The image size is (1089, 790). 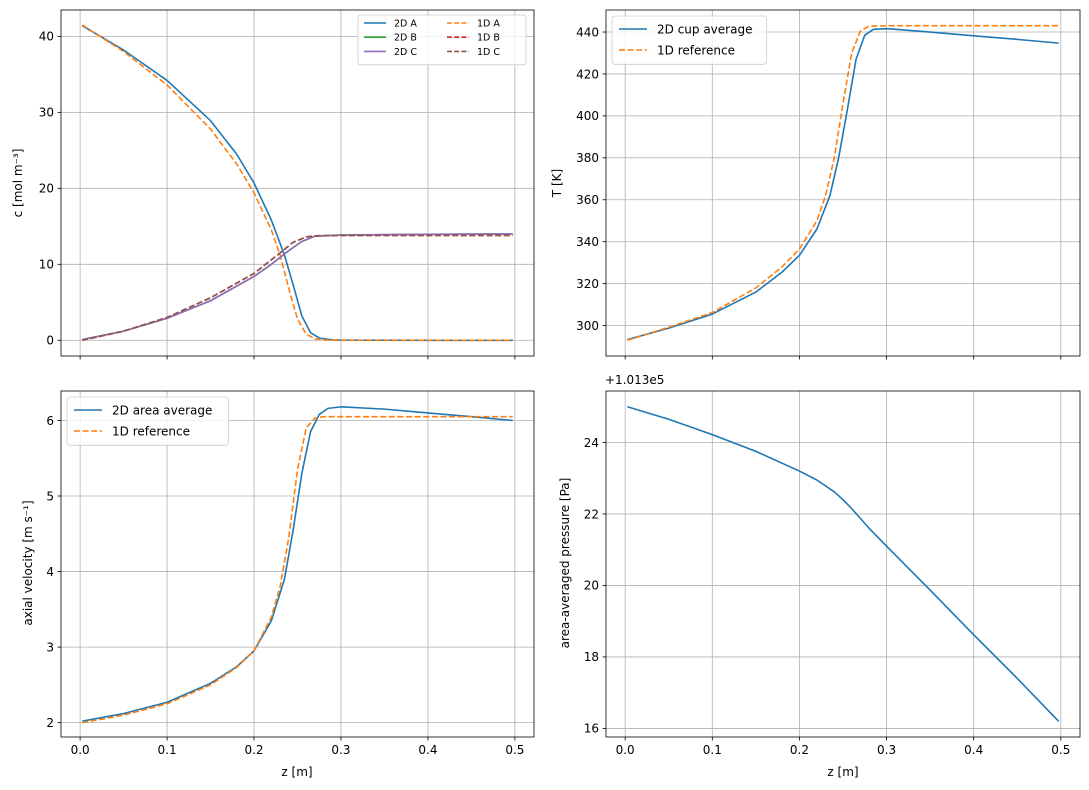 I want to click on legend-label: 2D area average, so click(x=162, y=410).